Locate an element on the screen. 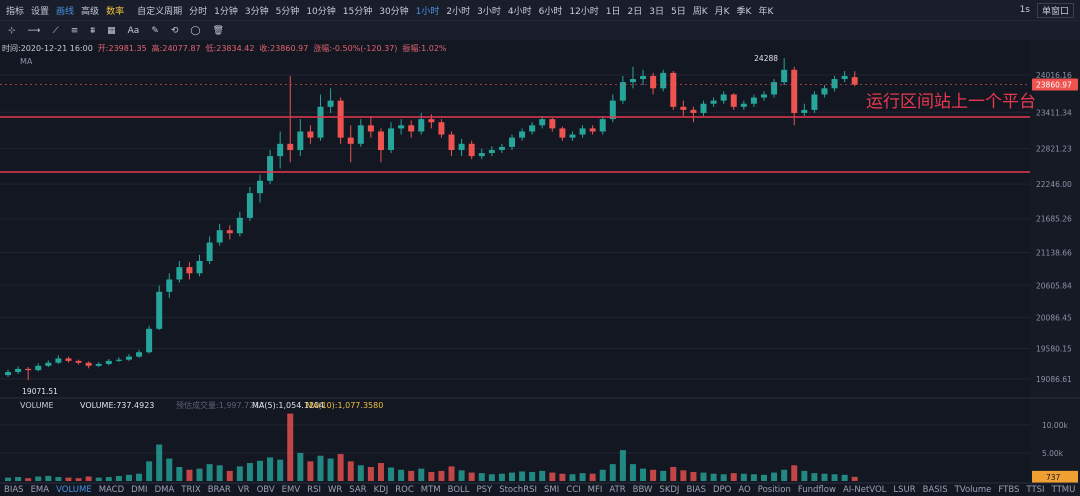 The height and width of the screenshot is (496, 1080). period-button: 2小时 is located at coordinates (458, 11).